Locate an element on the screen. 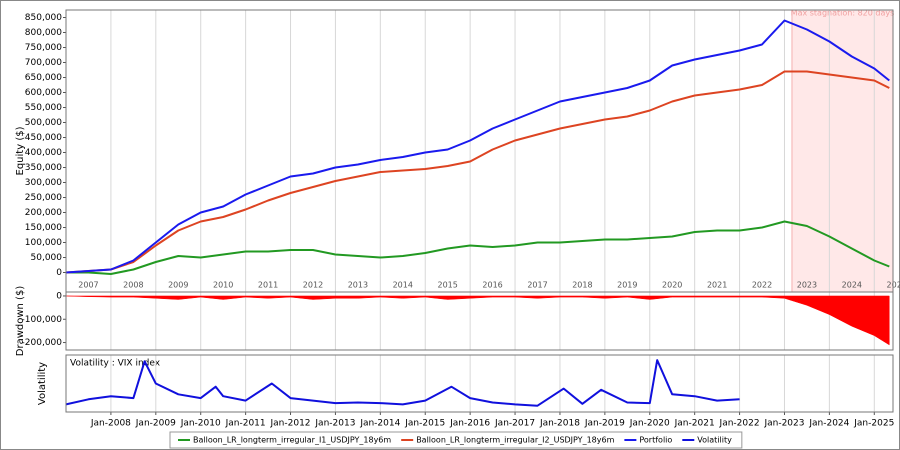  x-tick-label: Jan-2017 is located at coordinates (514, 424).